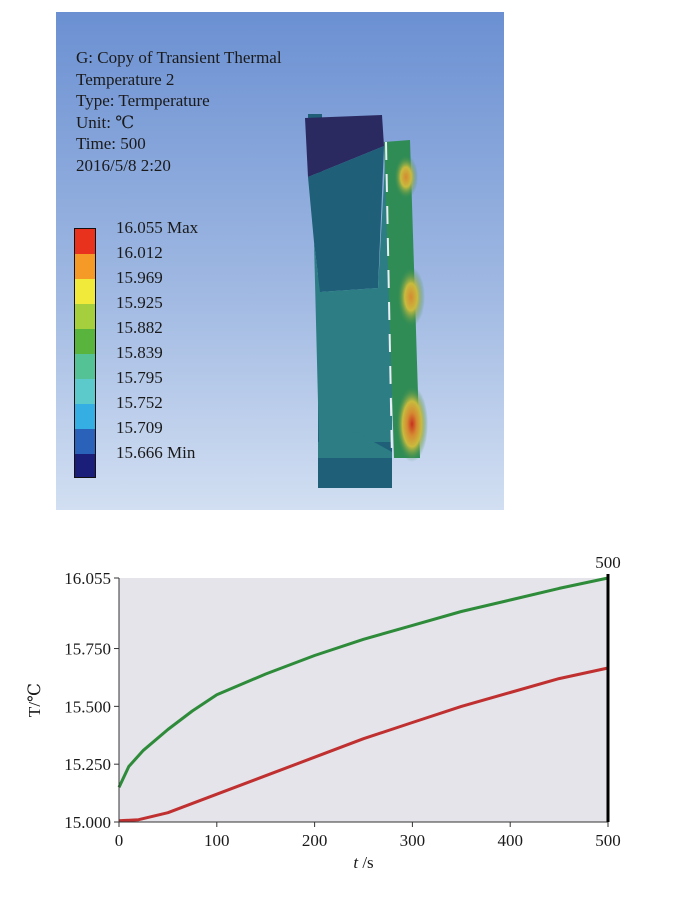  What do you see at coordinates (139, 277) in the screenshot?
I see `legend-label: 15.969` at bounding box center [139, 277].